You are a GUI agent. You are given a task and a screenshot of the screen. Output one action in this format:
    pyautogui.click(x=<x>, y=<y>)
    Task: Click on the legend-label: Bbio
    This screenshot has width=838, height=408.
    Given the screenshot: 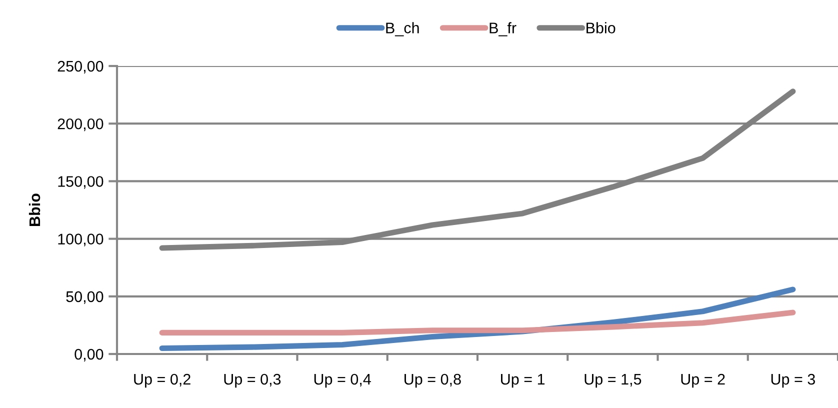 What is the action you would take?
    pyautogui.click(x=601, y=28)
    